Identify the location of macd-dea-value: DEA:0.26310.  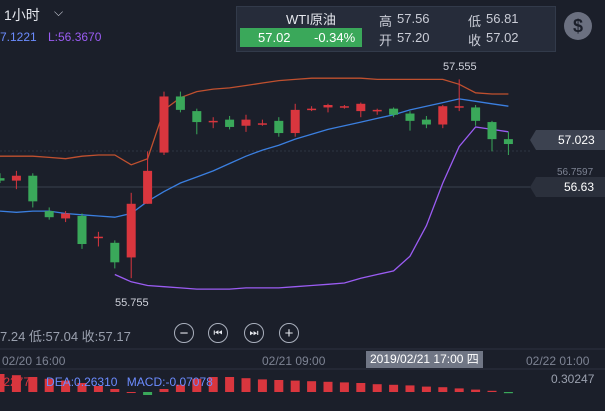
(82, 382).